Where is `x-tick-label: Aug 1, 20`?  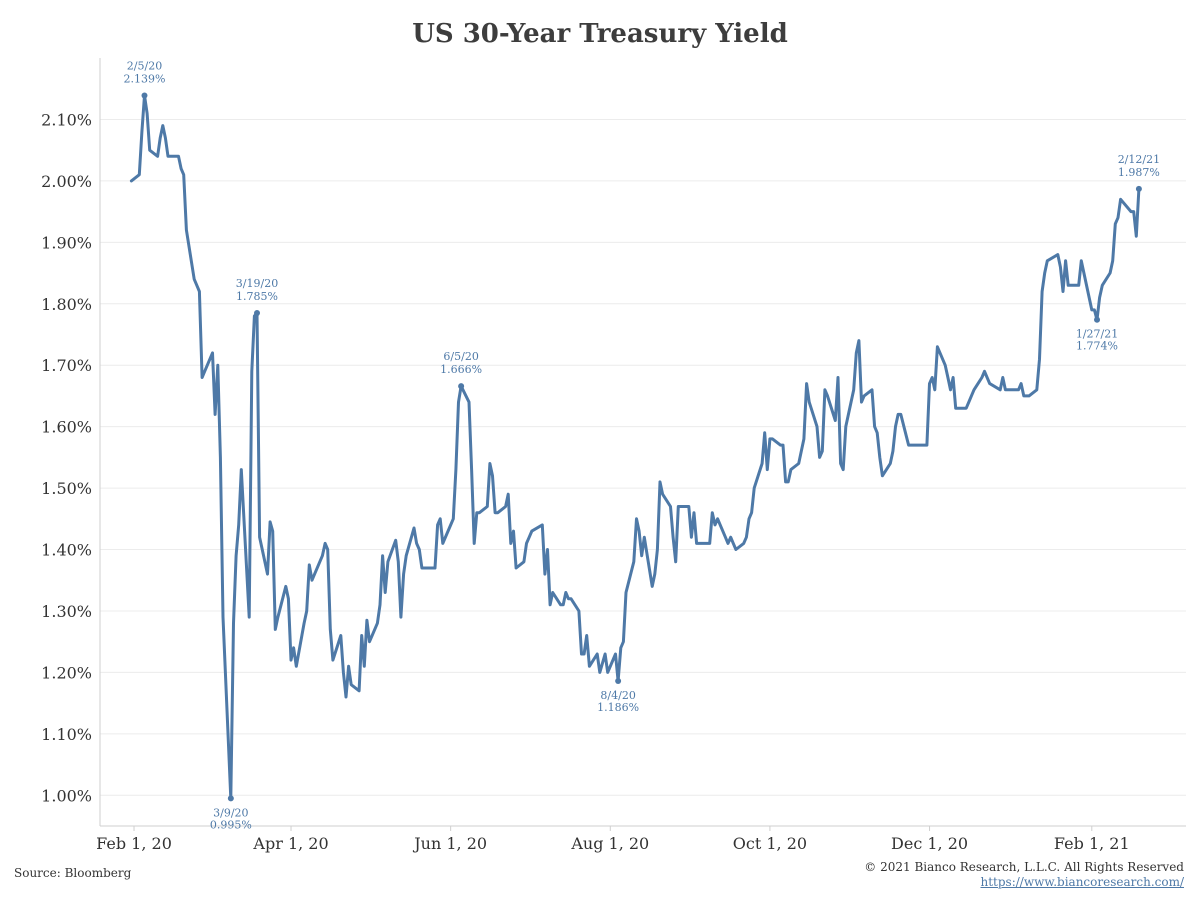
x-tick-label: Aug 1, 20 is located at coordinates (609, 843).